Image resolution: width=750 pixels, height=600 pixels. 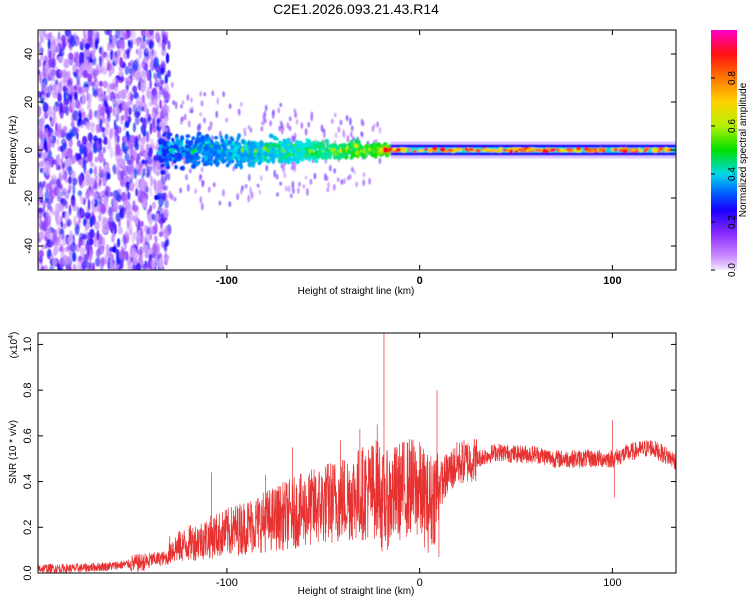 What do you see at coordinates (28, 527) in the screenshot?
I see `y-tick-label: 0.2` at bounding box center [28, 527].